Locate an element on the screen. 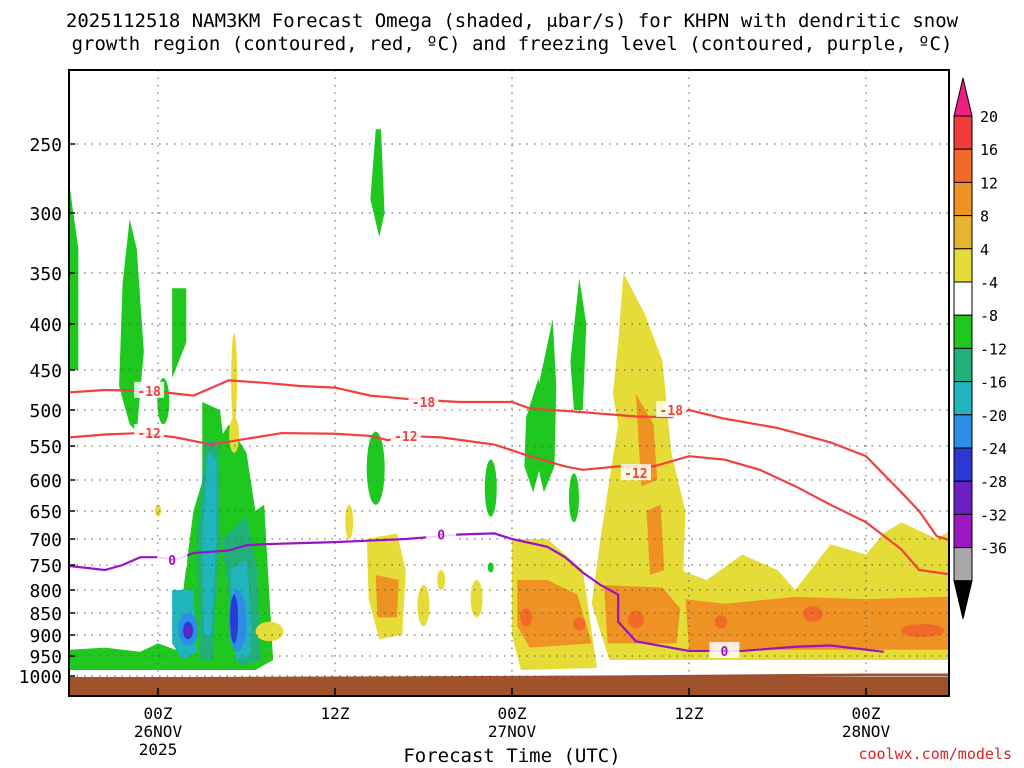 This screenshot has height=768, width=1024. colorbar-label: -36 is located at coordinates (993, 549).